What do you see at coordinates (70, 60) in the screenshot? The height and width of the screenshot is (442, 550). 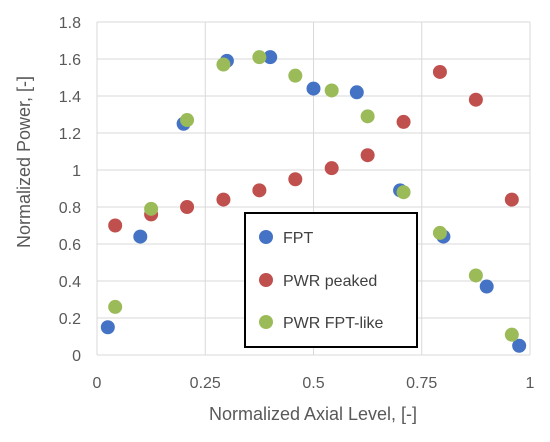 I see `y-tick-label: 1.6` at bounding box center [70, 60].